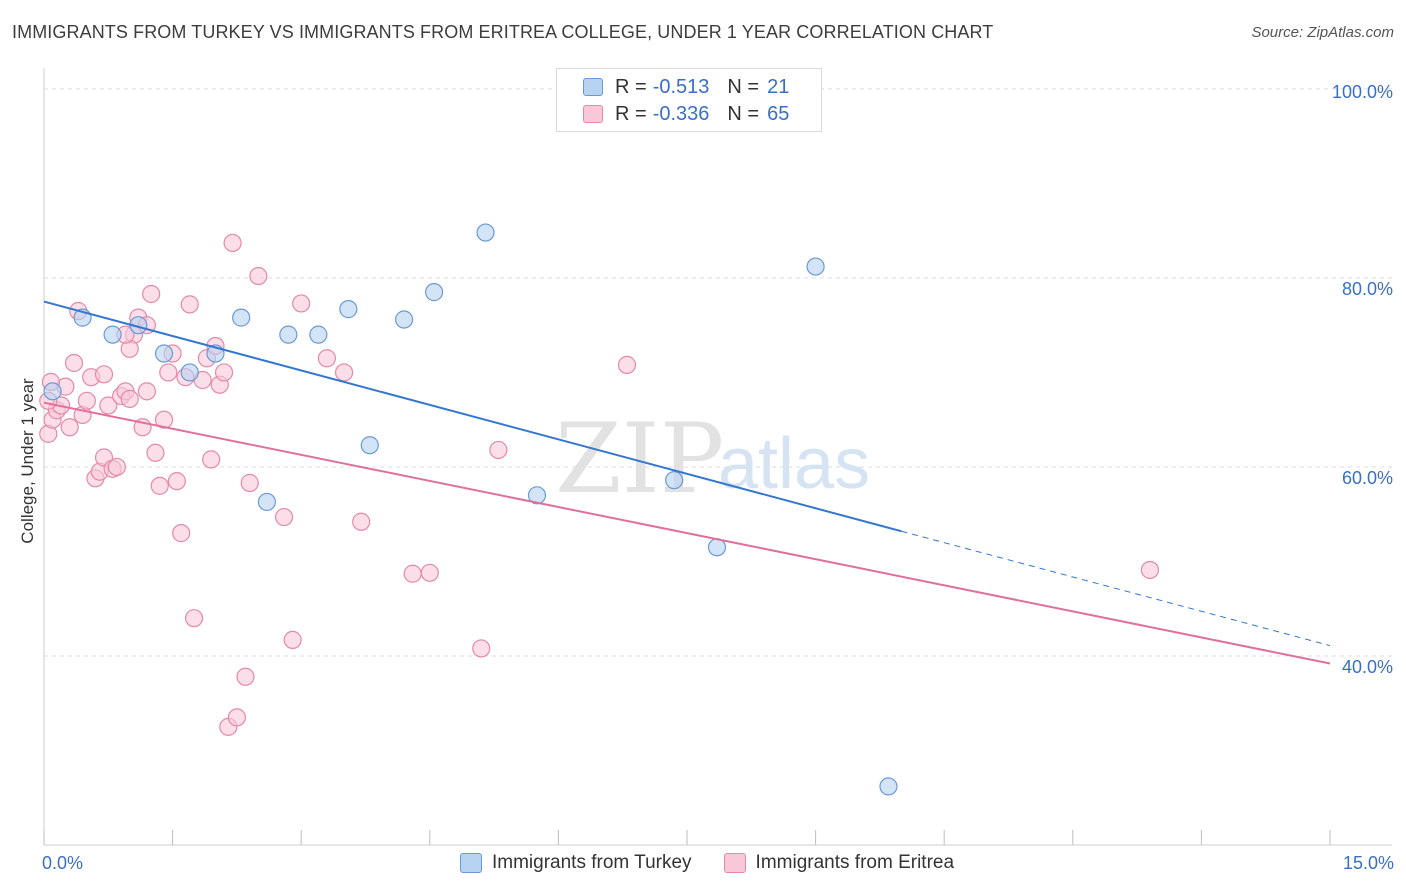 This screenshot has width=1406, height=892. I want to click on legend-row-turkey: R = -0.513 N = 21, so click(686, 87).